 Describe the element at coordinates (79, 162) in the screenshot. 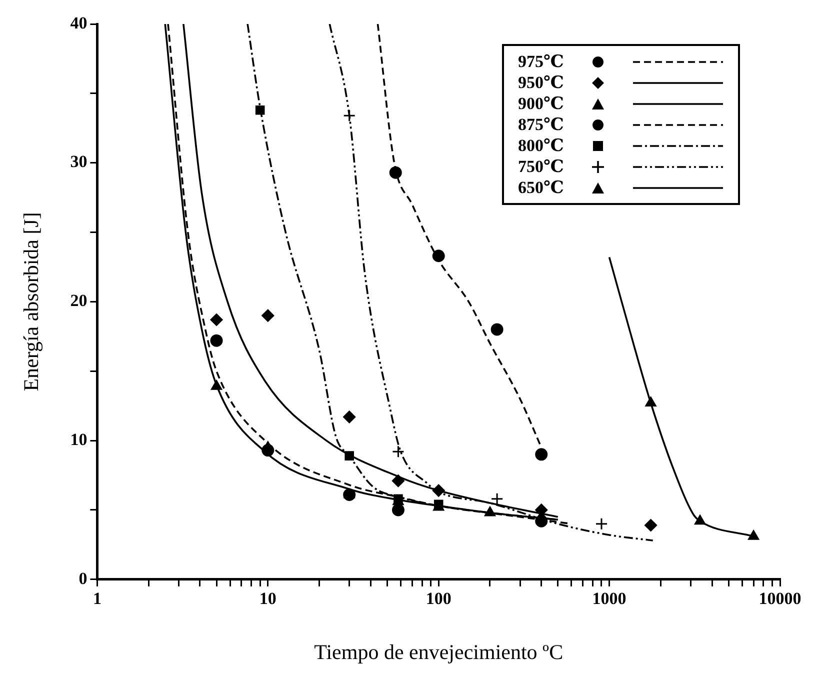

I see `y-tick-label: 30` at that location.